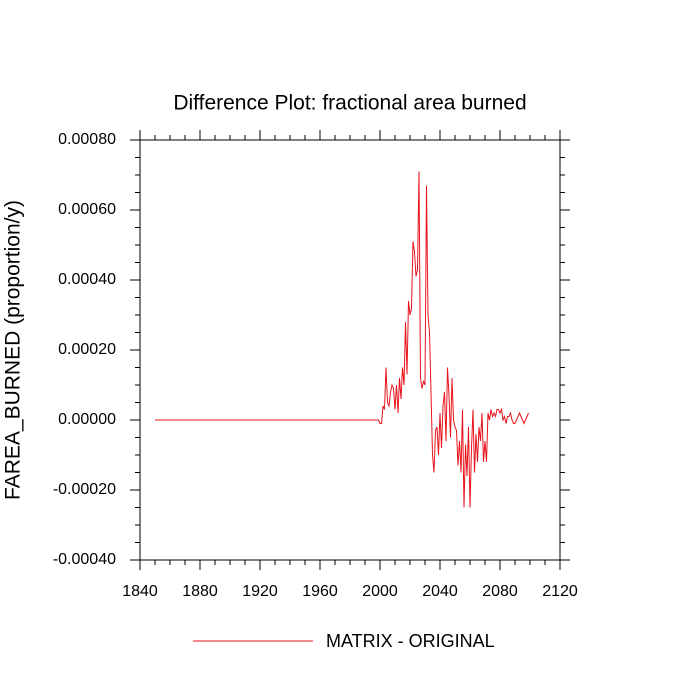 The height and width of the screenshot is (700, 700). I want to click on x-tick-label: 1920, so click(260, 591).